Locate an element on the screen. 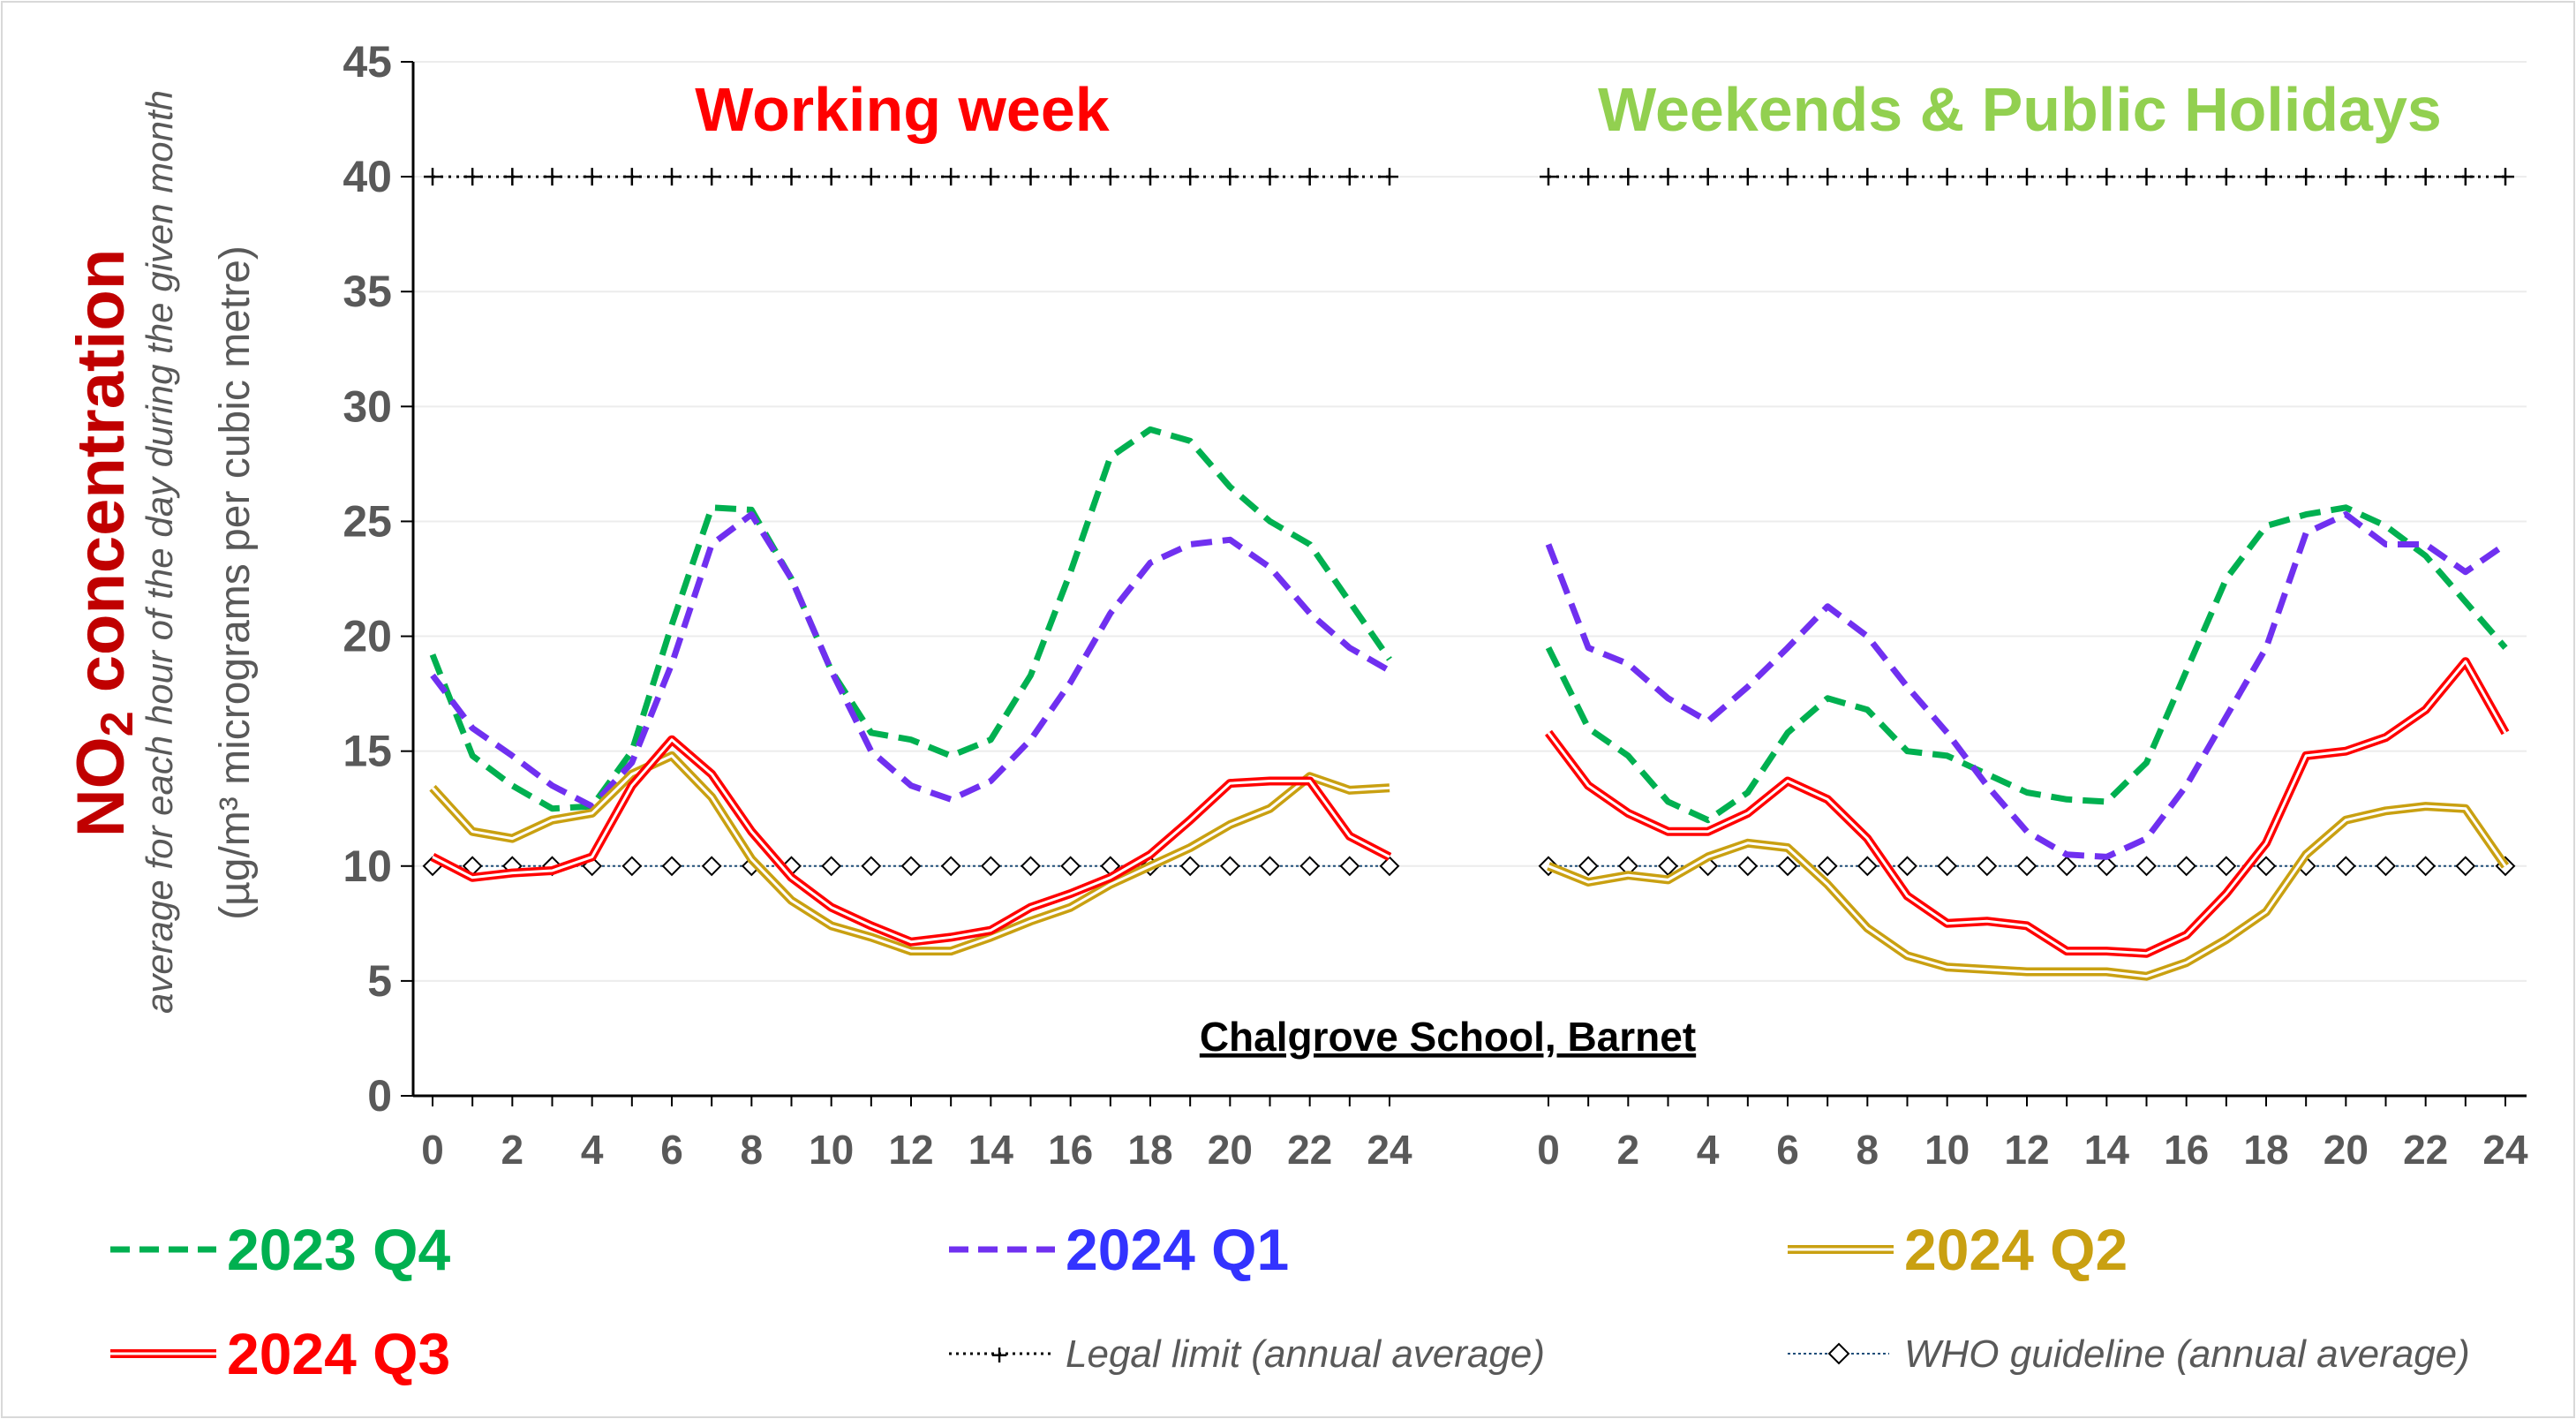  x-tick-label-p0-22: 22 is located at coordinates (1310, 1150).